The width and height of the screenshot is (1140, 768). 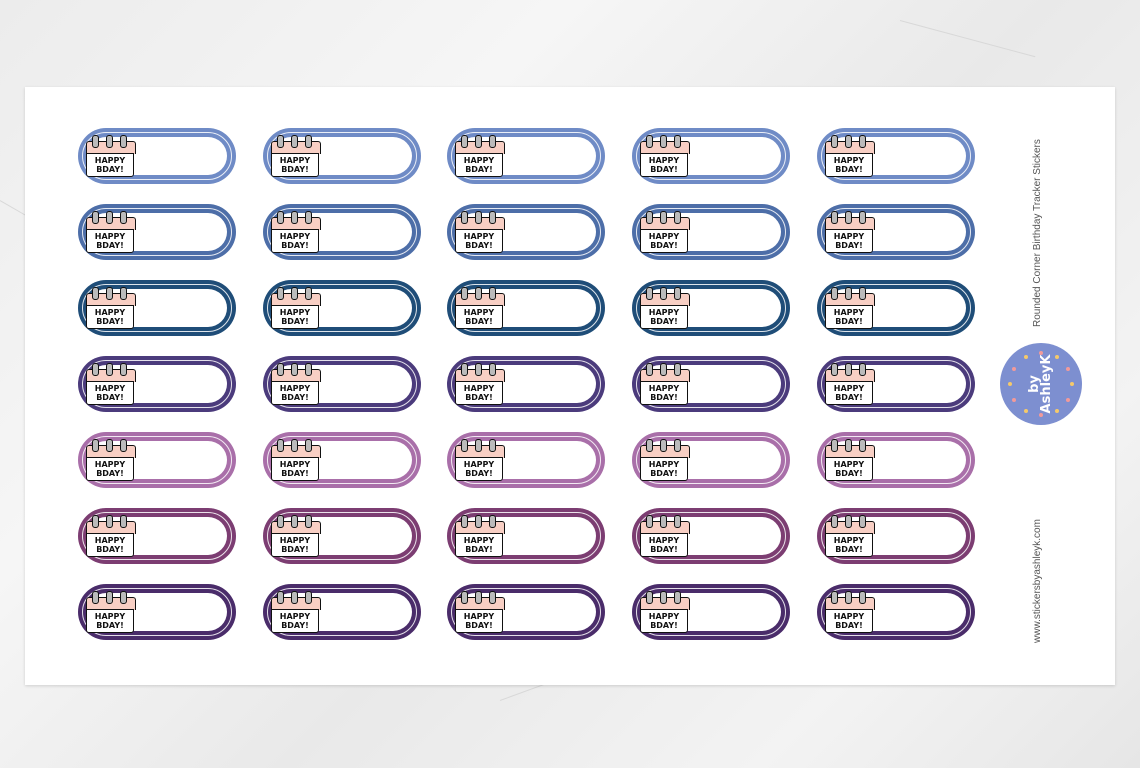 I want to click on logo-text: by AshleyK, so click(x=1040, y=384).